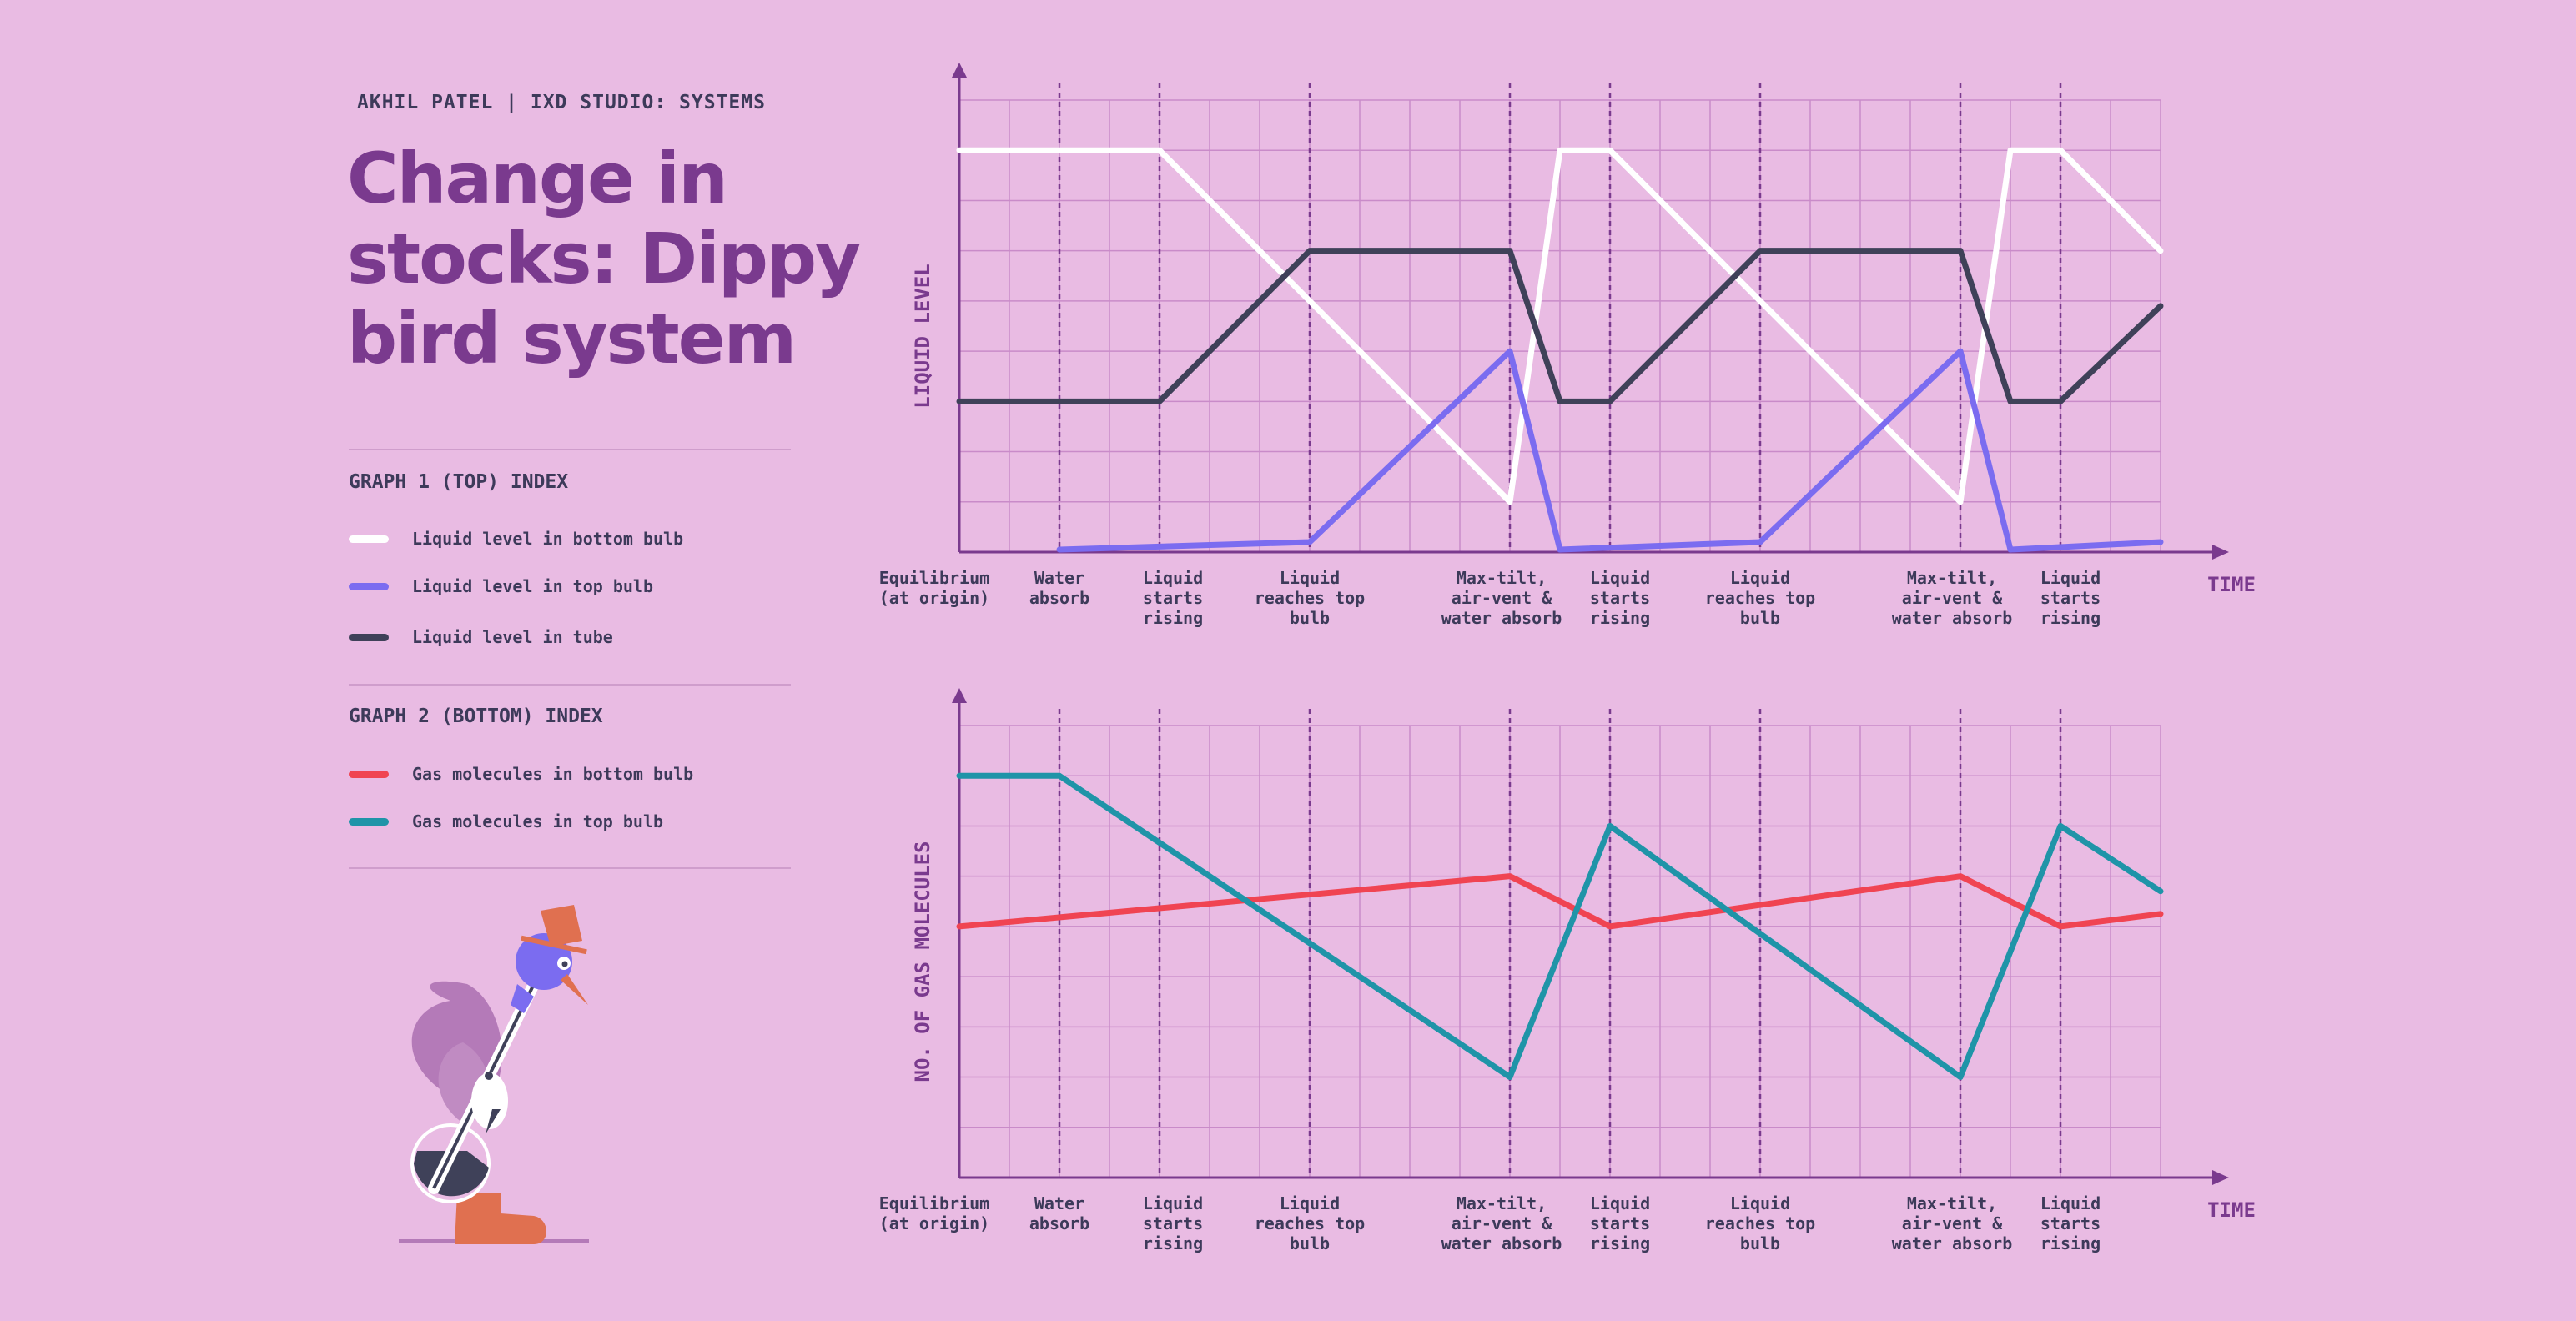  I want to click on page-title: Change in stocks: Dippy bird system, so click(605, 258).